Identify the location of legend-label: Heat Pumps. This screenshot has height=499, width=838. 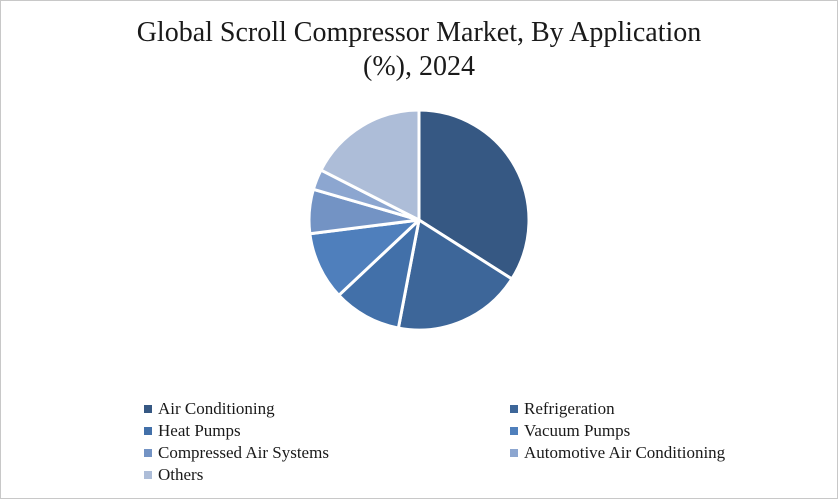
(199, 430).